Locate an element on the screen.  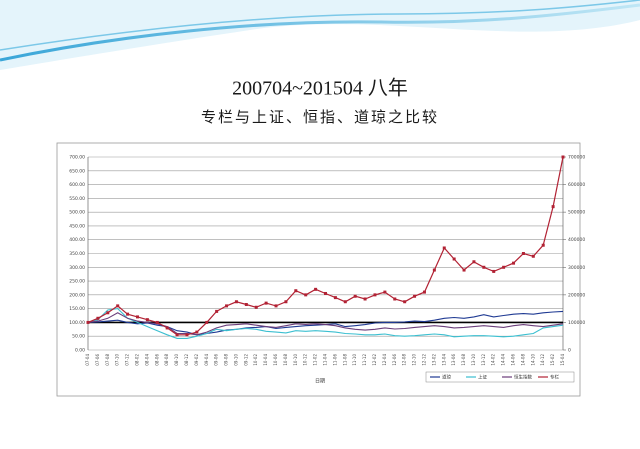
legend-label: 恒生指数 is located at coordinates (523, 377).